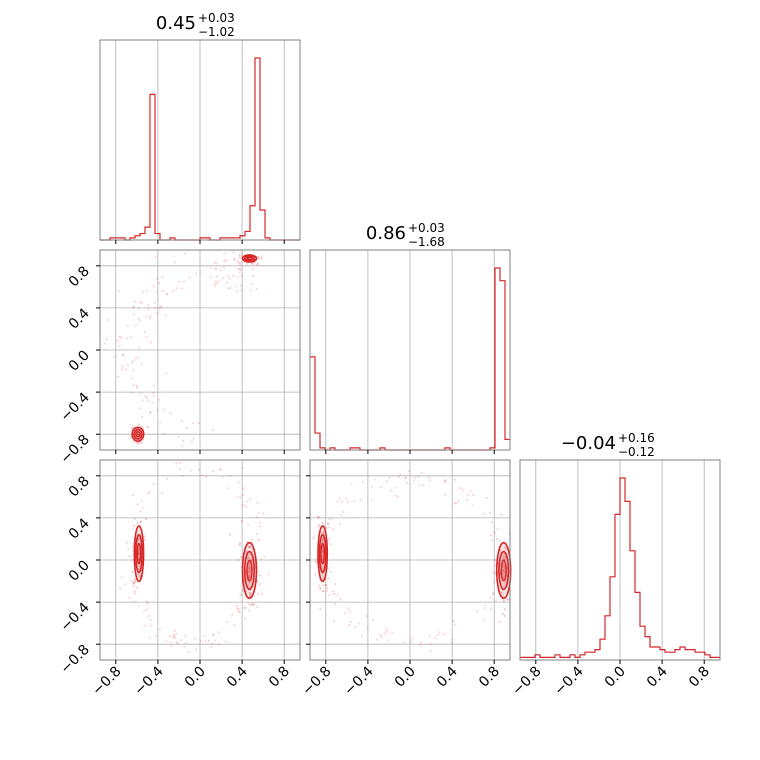 The image size is (760, 760). Describe the element at coordinates (179, 358) in the screenshot. I see `scatter-panel-1-2: −0.8 −0.4 0.0 0.4 0.8` at that location.